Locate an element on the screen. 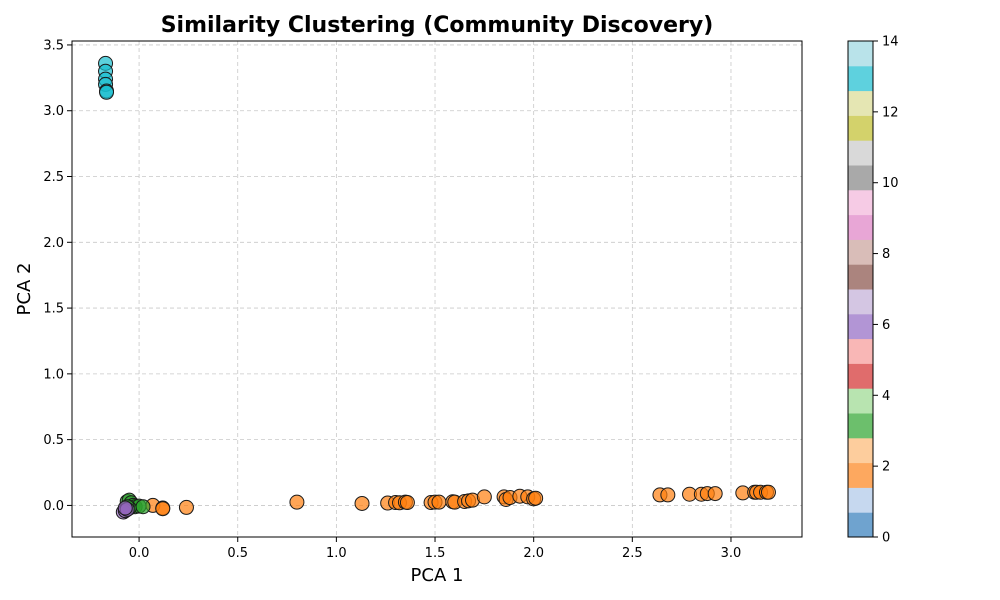  x-tick-label: 3.0 is located at coordinates (731, 553).